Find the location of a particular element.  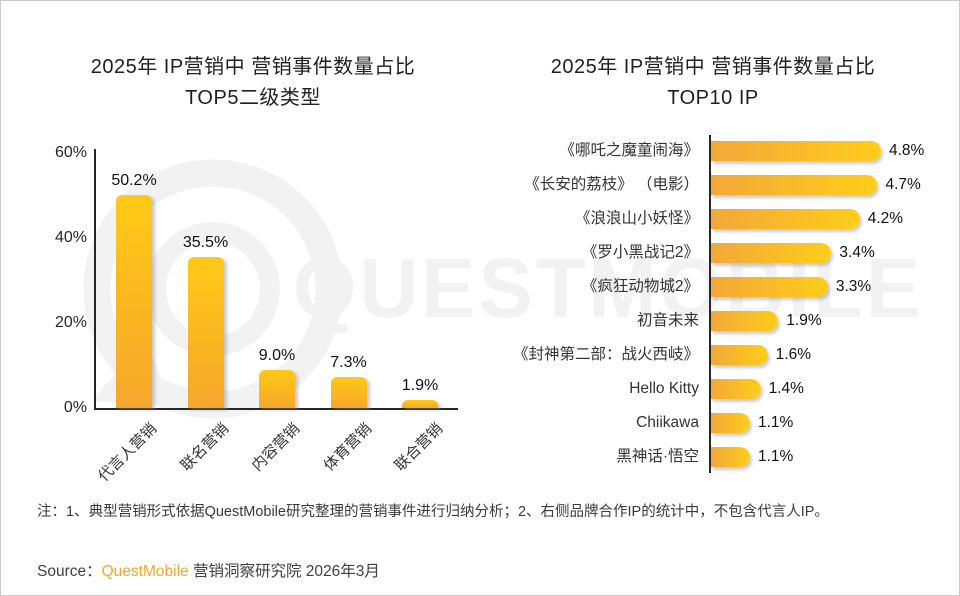

ip-category-label: 《浪浪山小妖怪》 is located at coordinates (636, 218).